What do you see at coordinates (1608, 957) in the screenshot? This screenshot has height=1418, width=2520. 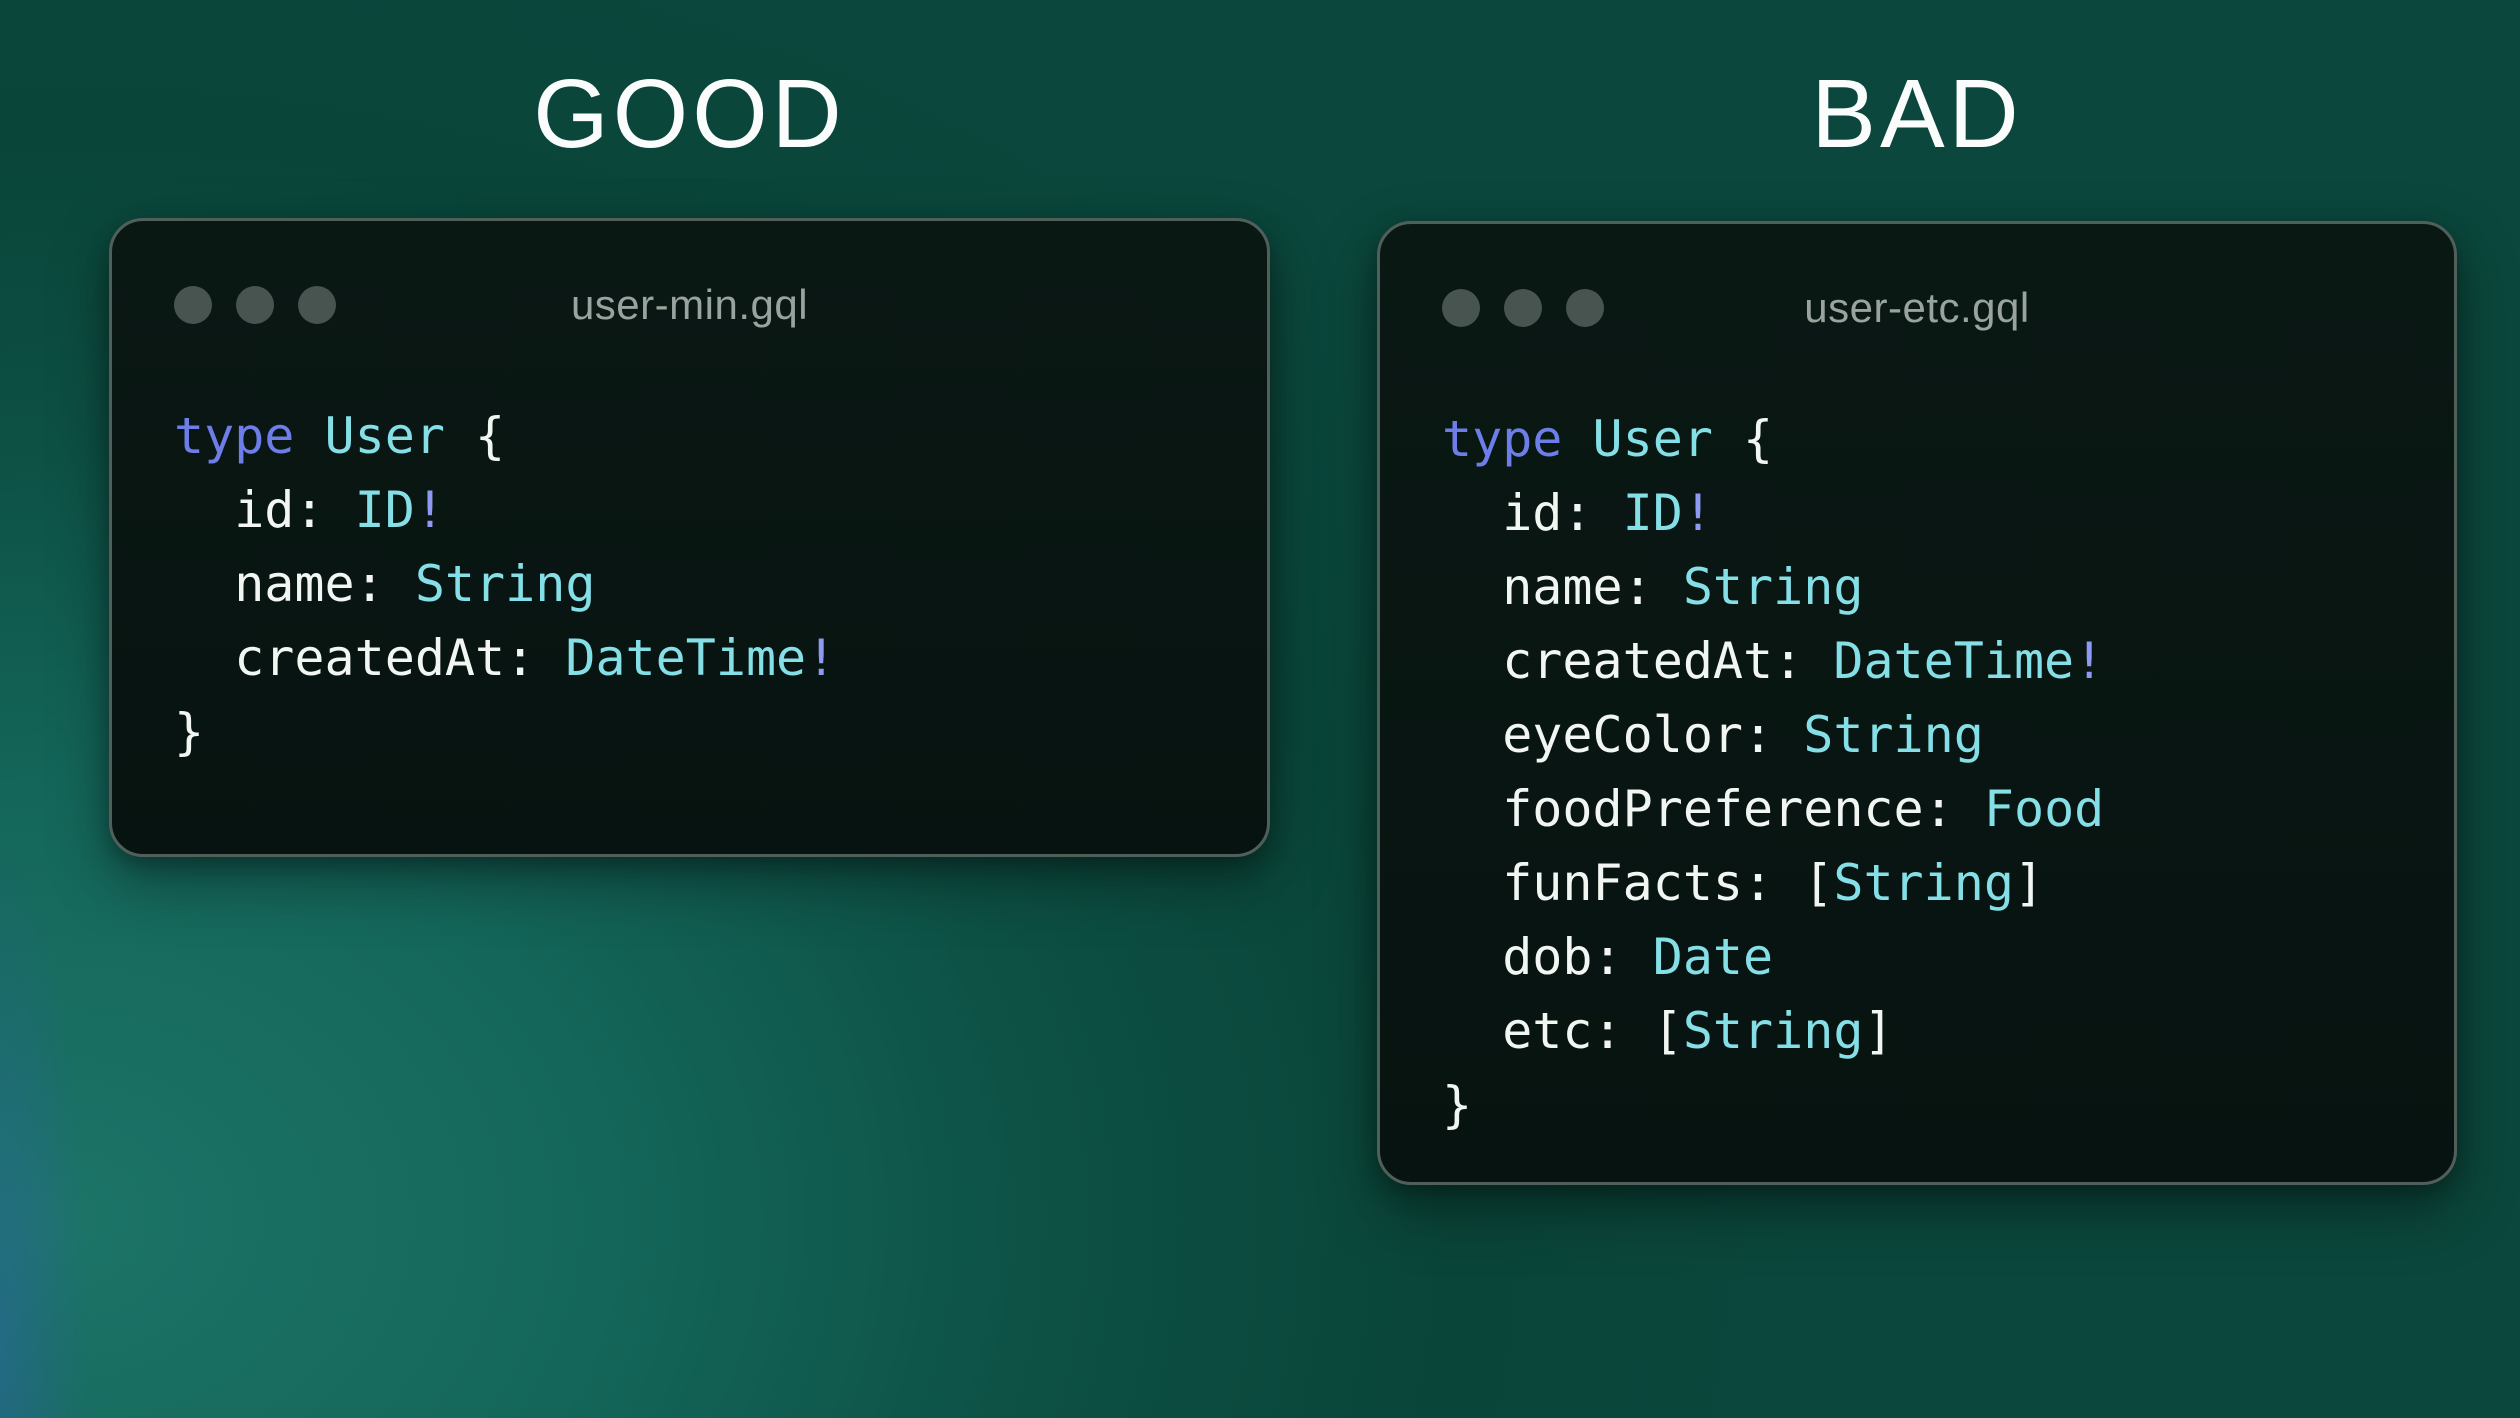 I see `code-line: dob: Date` at bounding box center [1608, 957].